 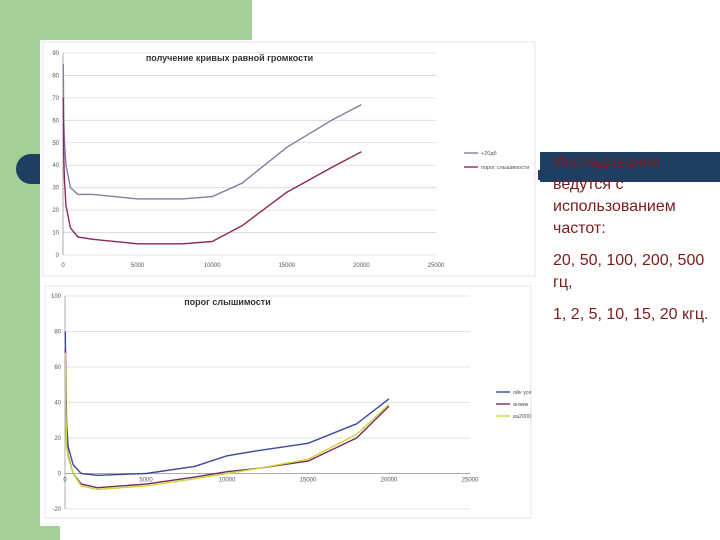 What do you see at coordinates (631, 314) in the screenshot?
I see `side-text-paragraph-3: 1, 2, 5, 10, 15, 20 кгц.` at bounding box center [631, 314].